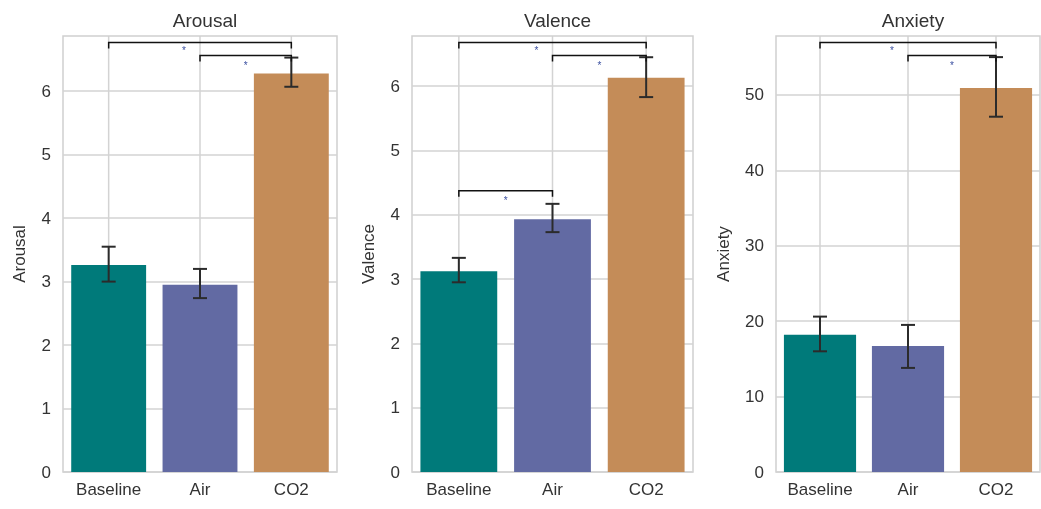 This screenshot has height=509, width=1041. What do you see at coordinates (754, 246) in the screenshot?
I see `y-tick-label: 30` at bounding box center [754, 246].